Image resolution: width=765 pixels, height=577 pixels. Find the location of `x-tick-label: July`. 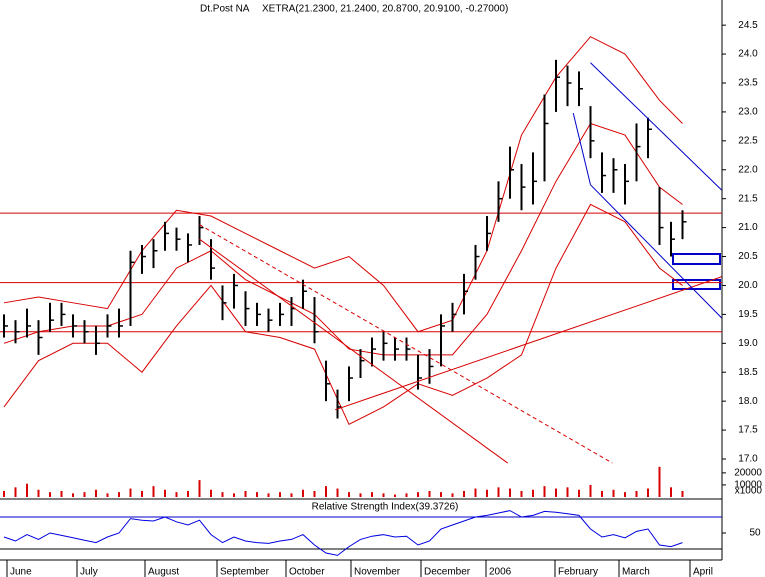

x-tick-label: July is located at coordinates (89, 572).